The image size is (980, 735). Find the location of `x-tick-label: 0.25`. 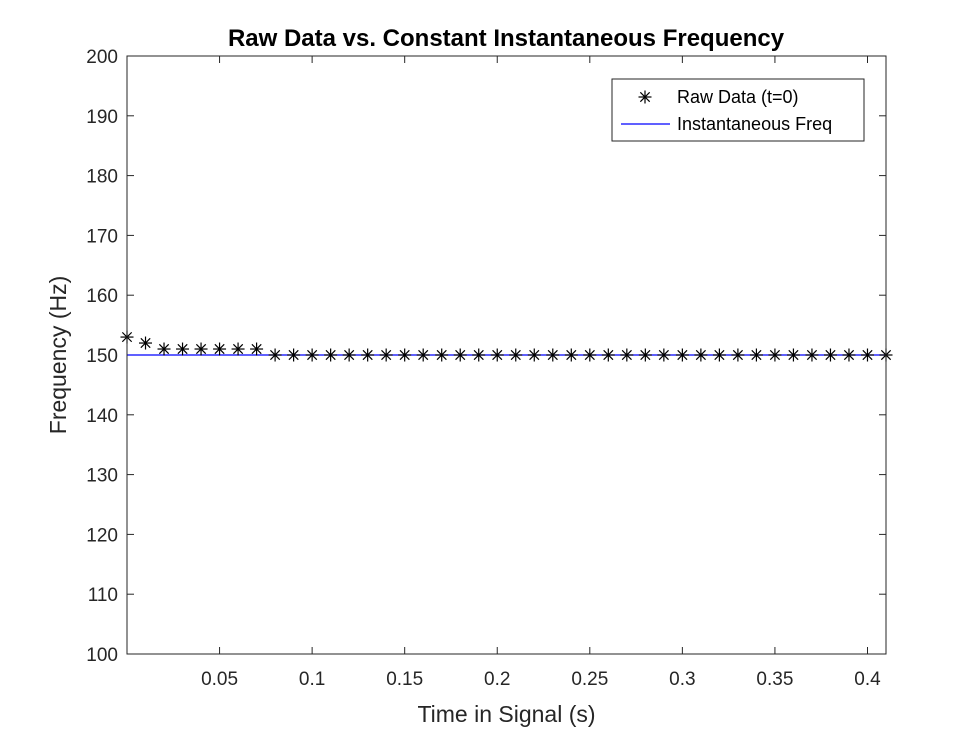

x-tick-label: 0.25 is located at coordinates (589, 679).